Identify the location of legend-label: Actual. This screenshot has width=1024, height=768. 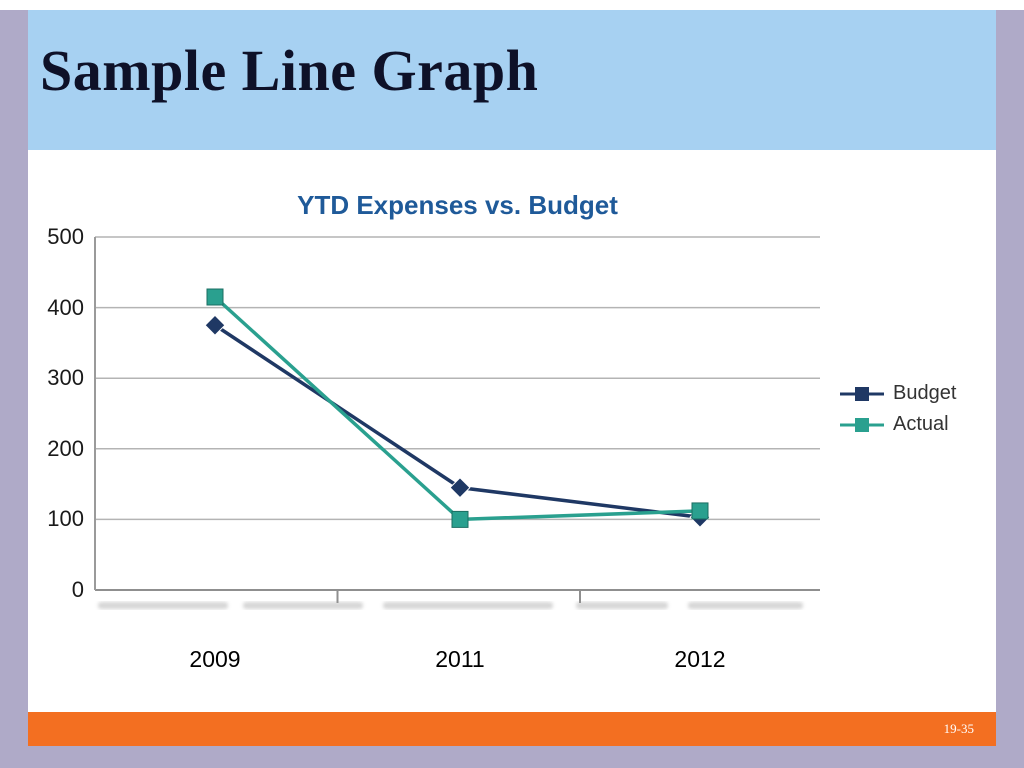
(921, 424).